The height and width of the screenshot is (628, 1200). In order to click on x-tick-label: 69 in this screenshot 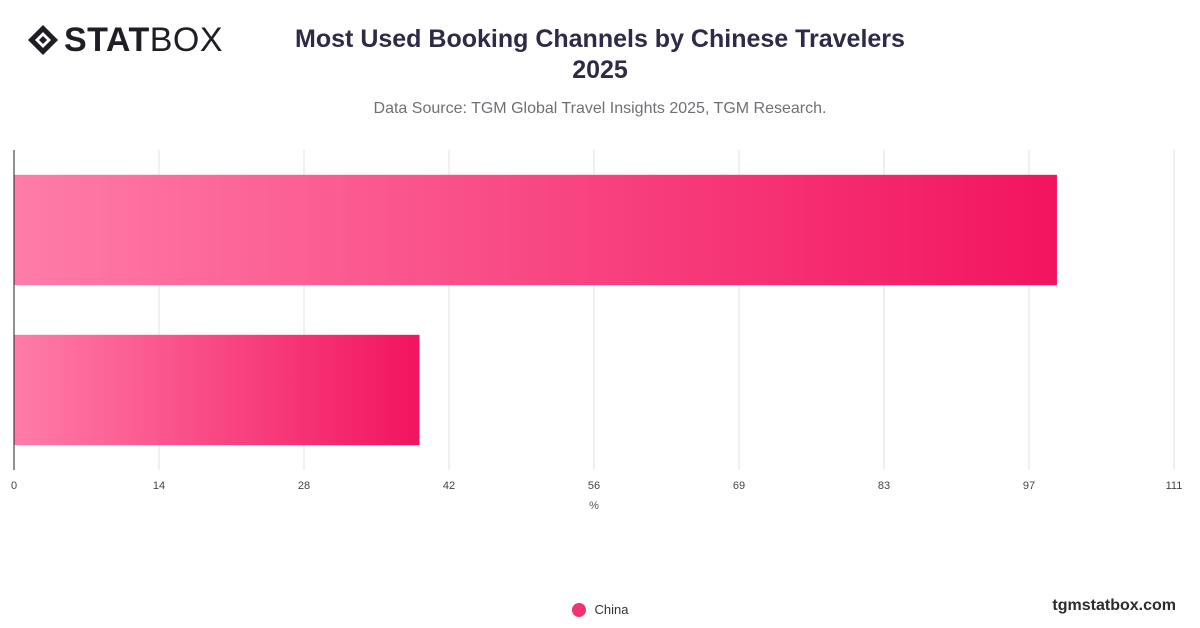, I will do `click(739, 486)`.